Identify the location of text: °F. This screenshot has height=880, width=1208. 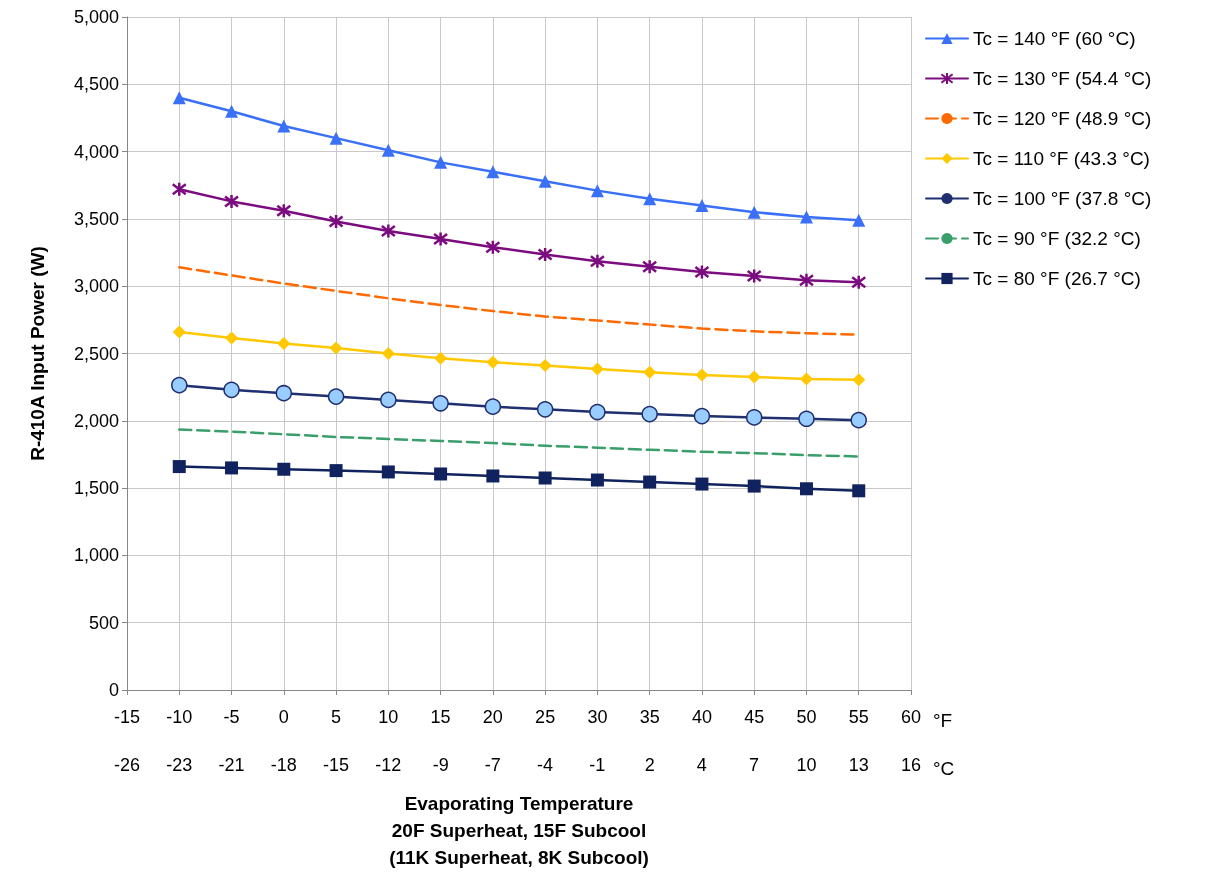
(943, 720).